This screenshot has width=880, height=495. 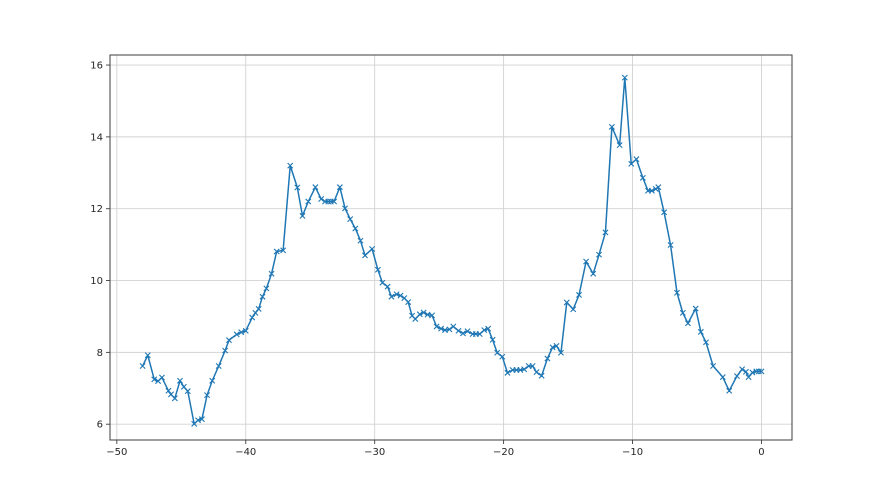 I want to click on x-tick-label: −10, so click(x=632, y=452).